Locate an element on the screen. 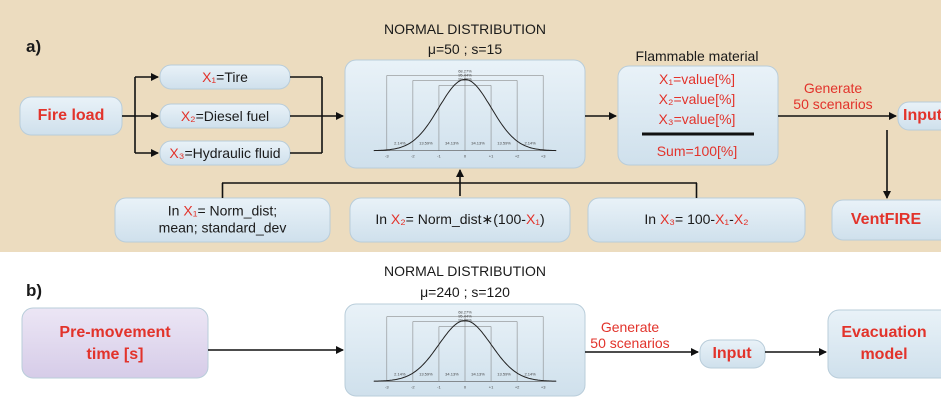 Image resolution: width=941 pixels, height=401 pixels. distribution-parameters: μ=240 ; s=120 is located at coordinates (465, 292).